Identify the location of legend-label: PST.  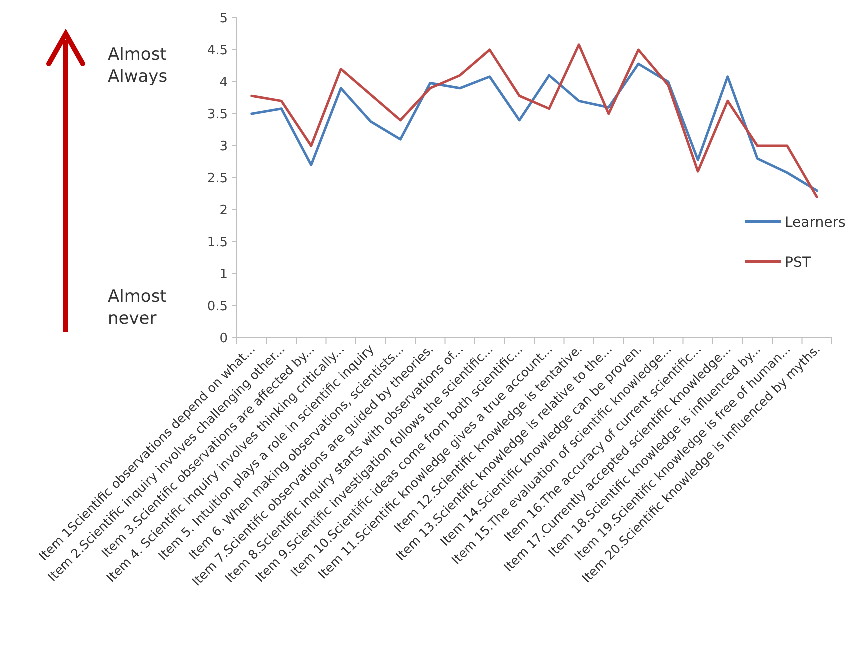
(798, 262).